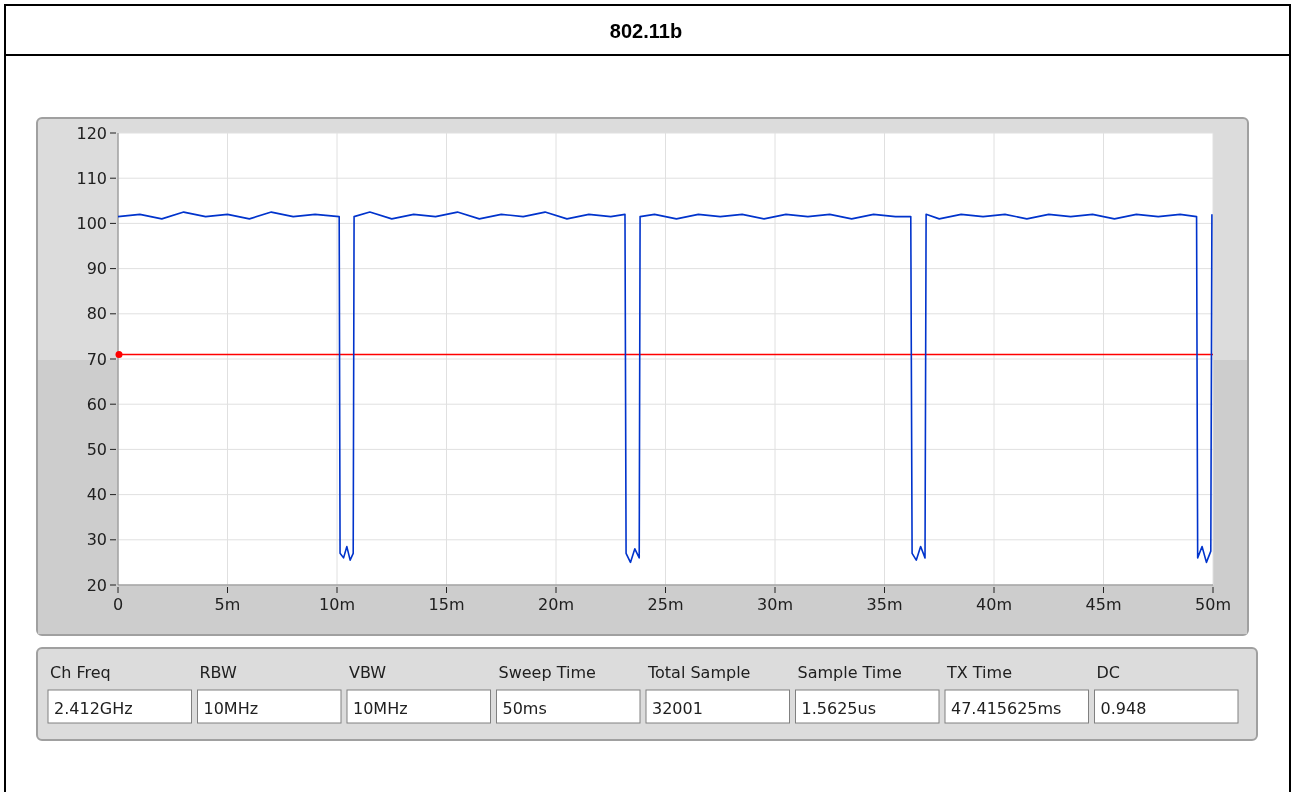  What do you see at coordinates (994, 604) in the screenshot?
I see `x-tick-label: 40m` at bounding box center [994, 604].